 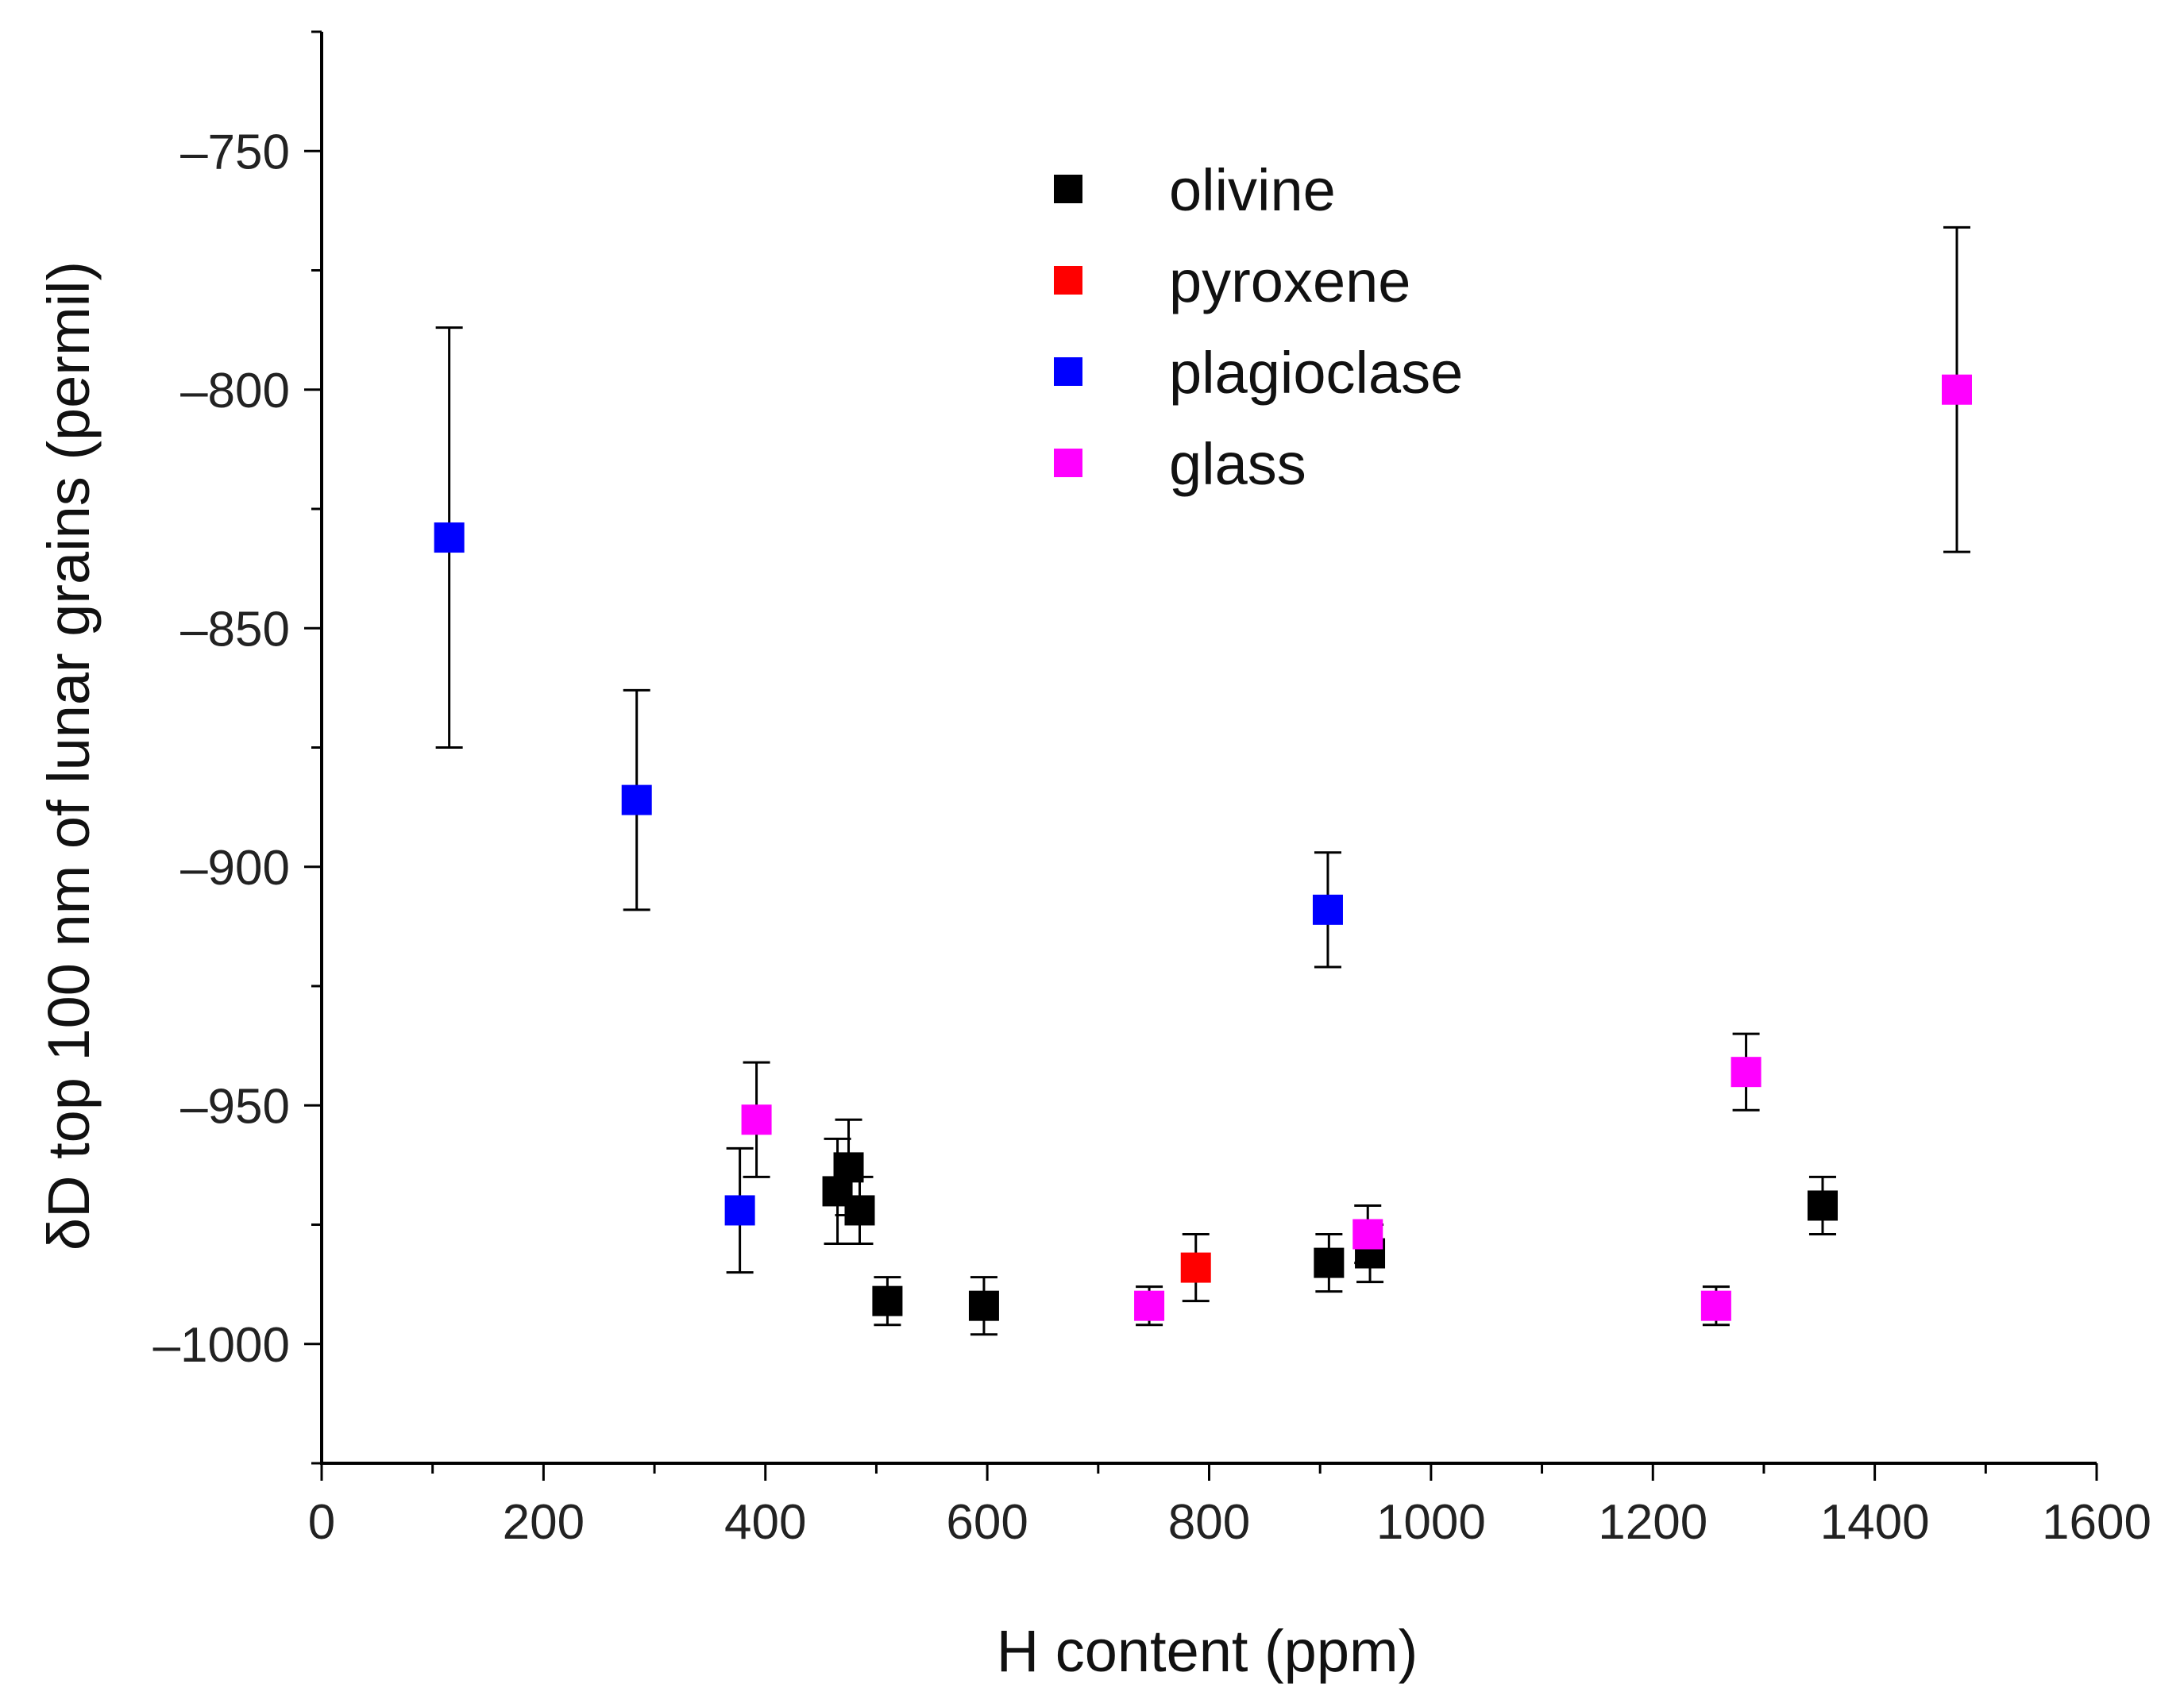 I want to click on legend-marker-olivine, so click(x=1068, y=189).